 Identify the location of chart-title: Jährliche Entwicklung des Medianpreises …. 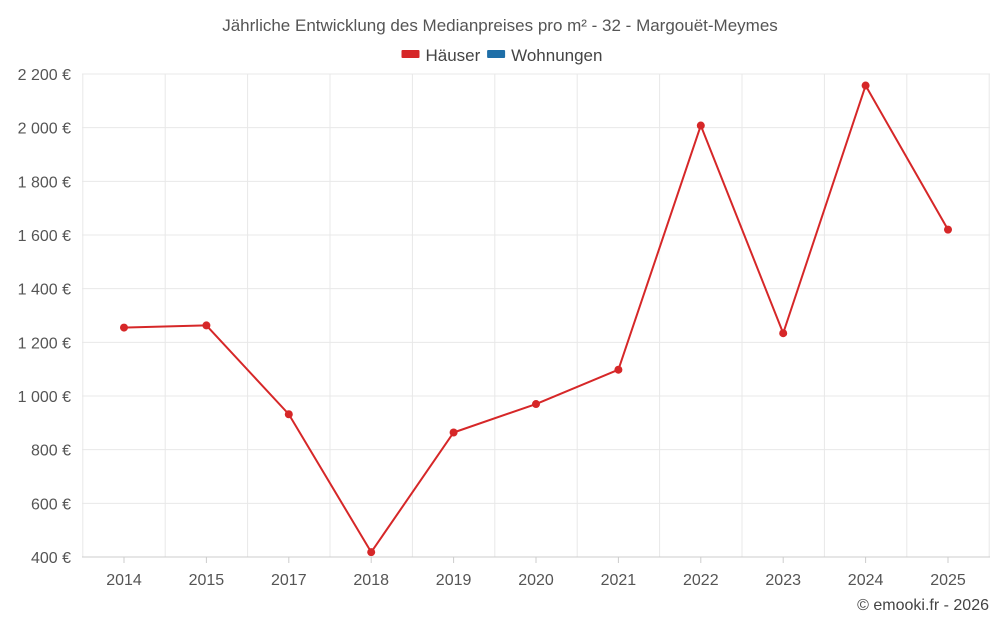
(500, 25).